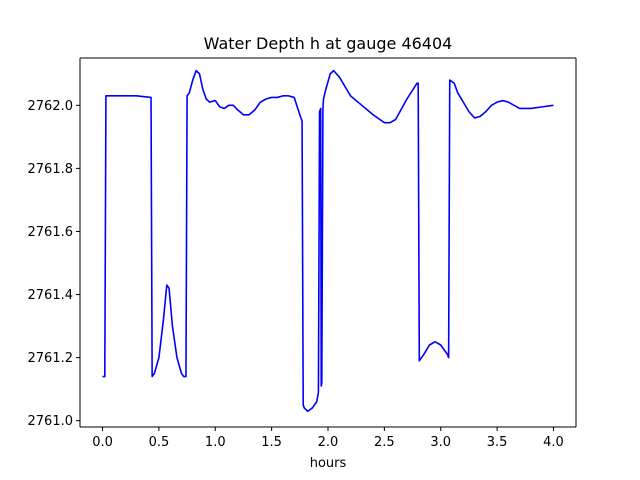  What do you see at coordinates (328, 43) in the screenshot?
I see `chart-title: Water Depth h at gauge 46404` at bounding box center [328, 43].